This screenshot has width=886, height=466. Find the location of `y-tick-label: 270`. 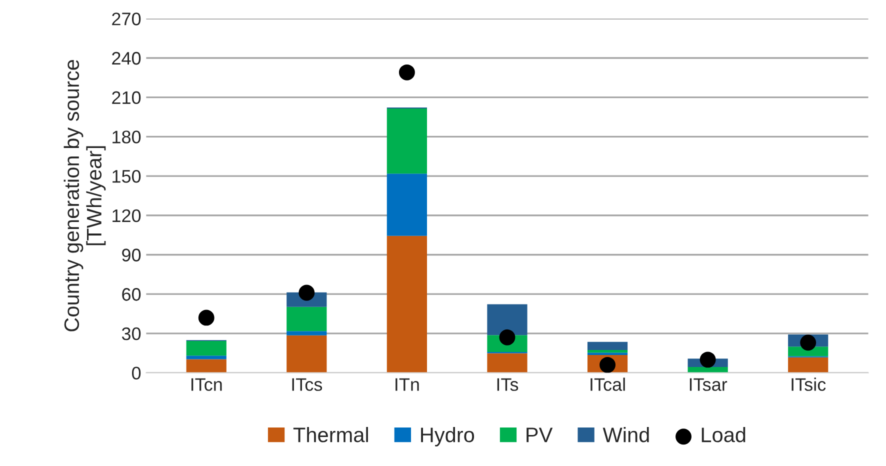

y-tick-label: 270 is located at coordinates (126, 19).